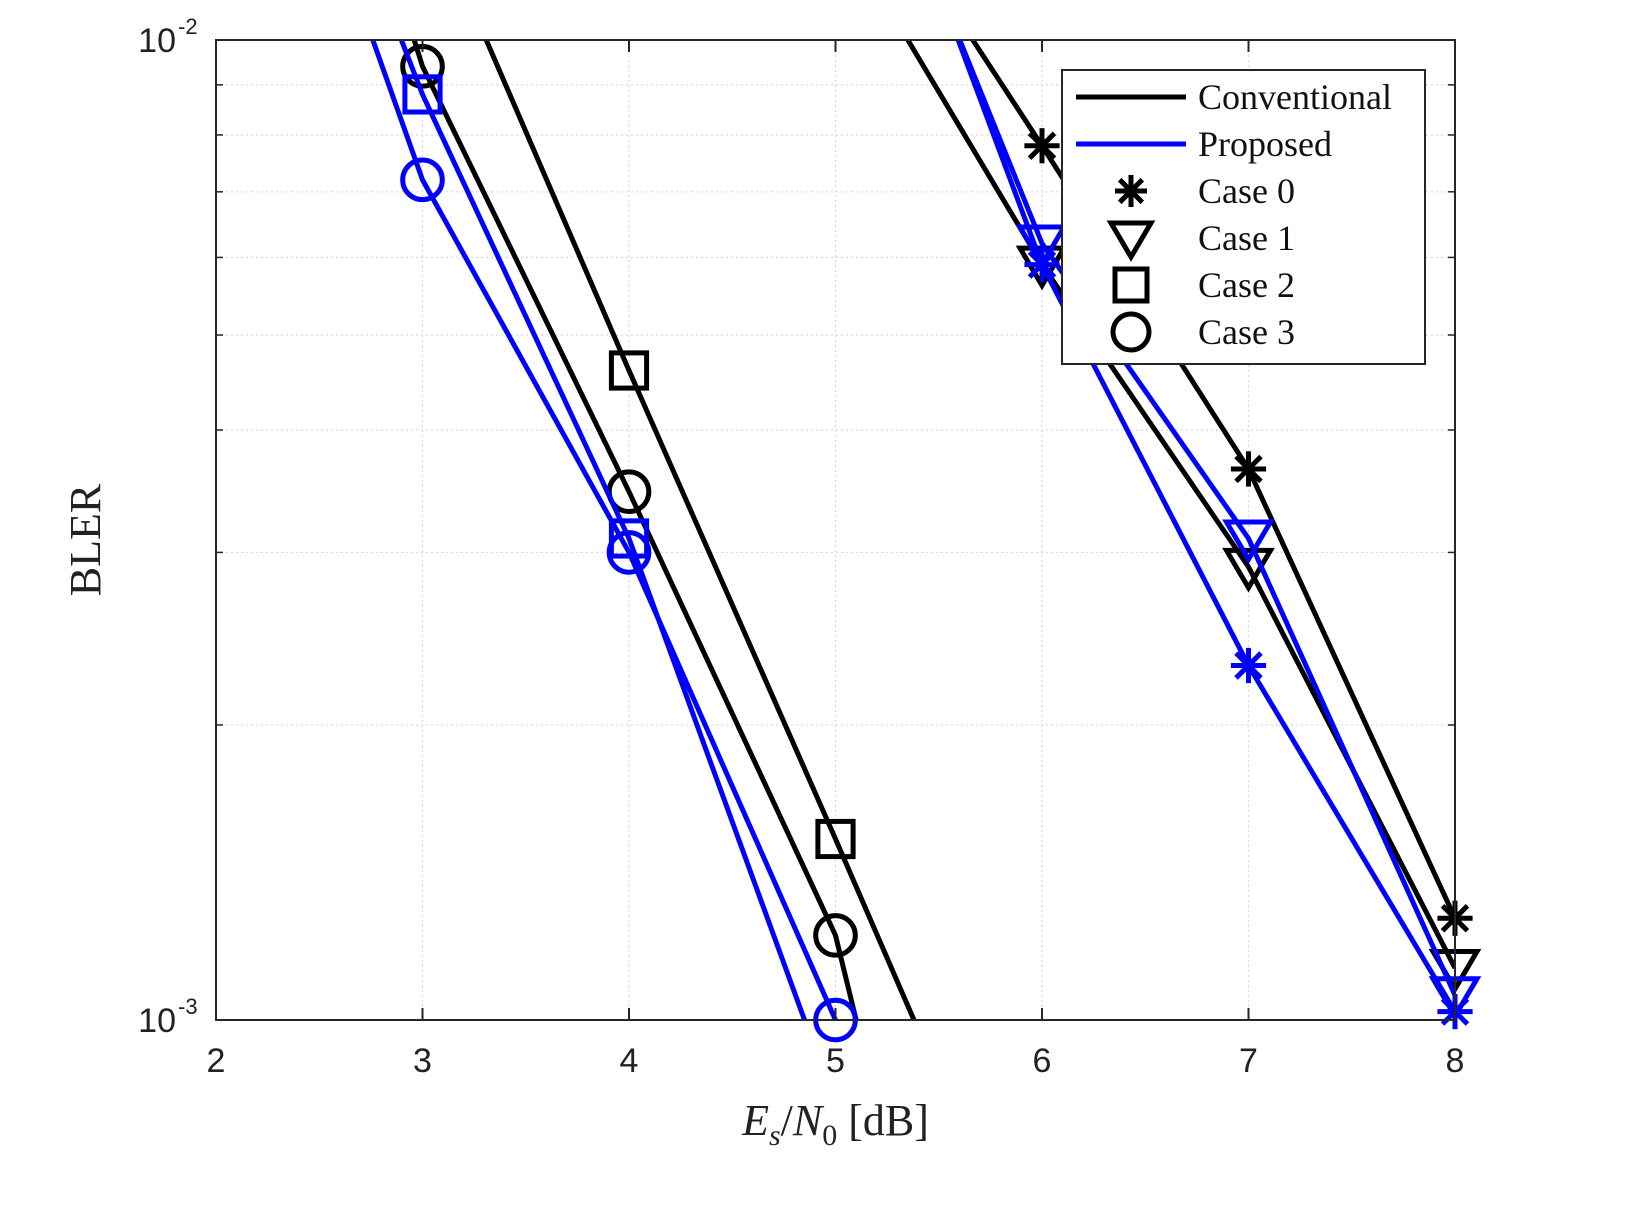 The image size is (1642, 1225). Describe the element at coordinates (1246, 285) in the screenshot. I see `legend-label: Case 2` at that location.